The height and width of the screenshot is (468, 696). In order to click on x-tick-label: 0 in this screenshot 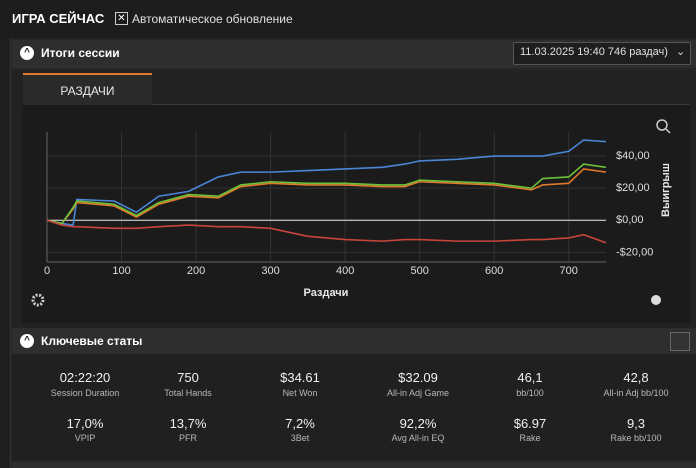, I will do `click(47, 271)`.